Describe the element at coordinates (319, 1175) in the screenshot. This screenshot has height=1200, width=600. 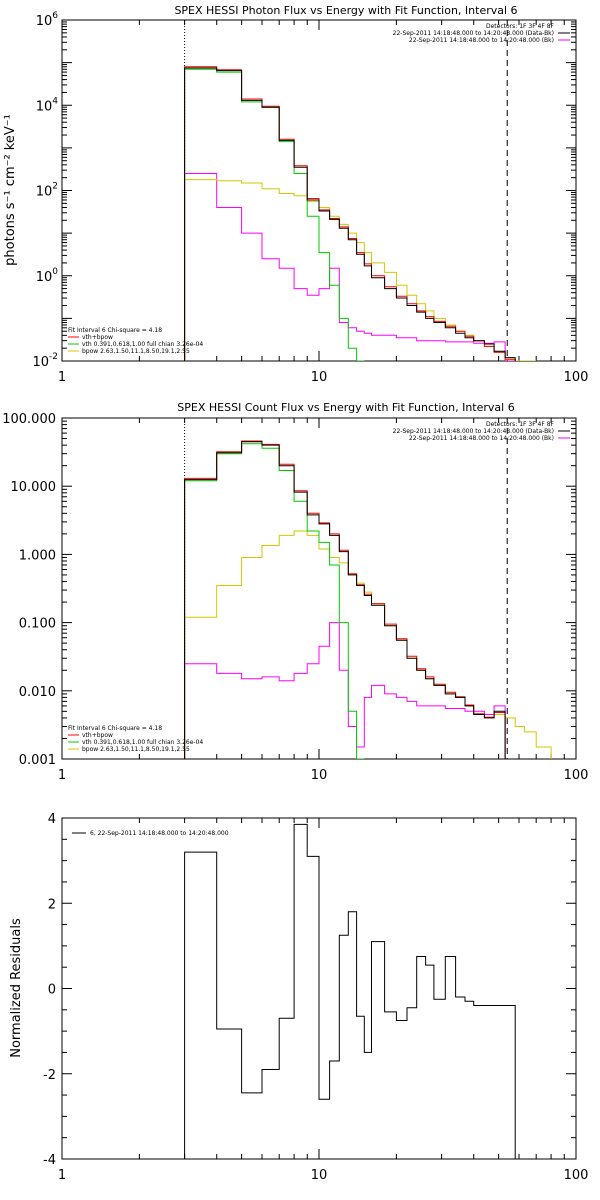
I see `resid-x-tick-label: 10` at that location.